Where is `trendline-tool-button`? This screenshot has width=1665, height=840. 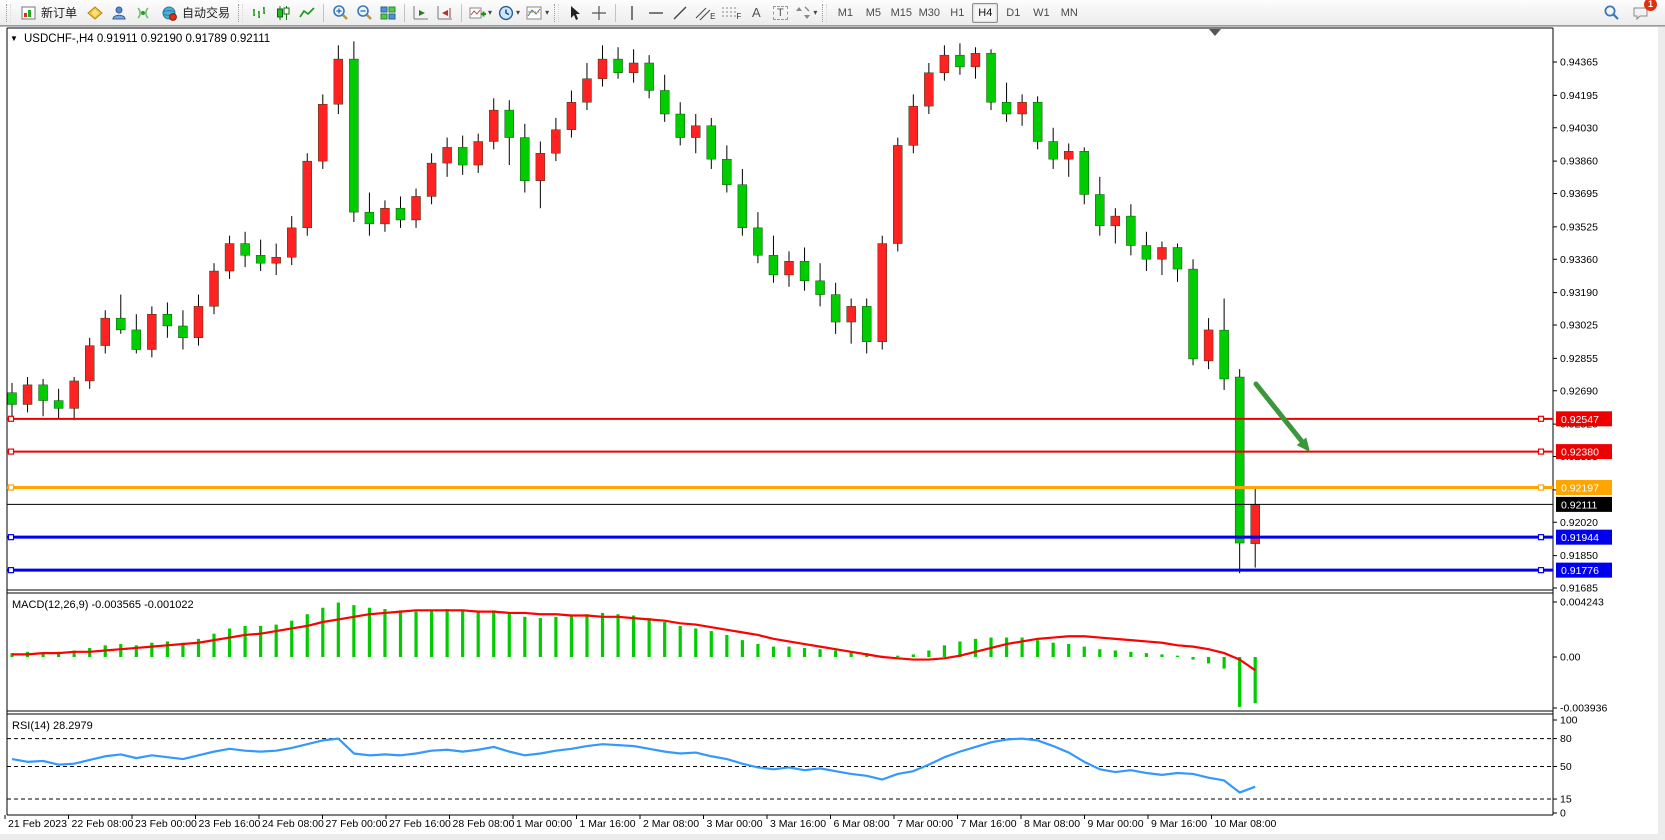 trendline-tool-button is located at coordinates (680, 13).